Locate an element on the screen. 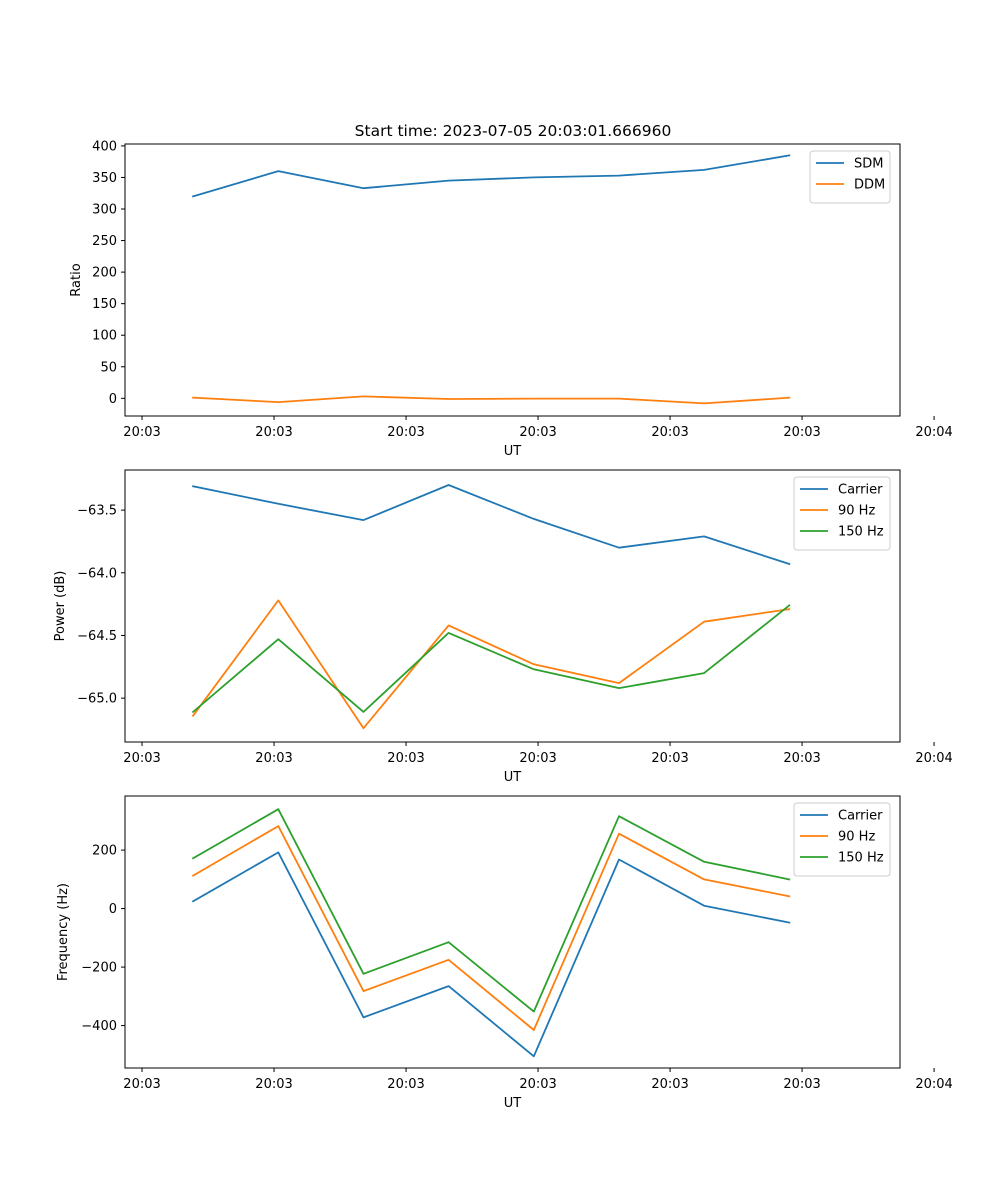  ratio-legend: SDM DDM is located at coordinates (850, 177).